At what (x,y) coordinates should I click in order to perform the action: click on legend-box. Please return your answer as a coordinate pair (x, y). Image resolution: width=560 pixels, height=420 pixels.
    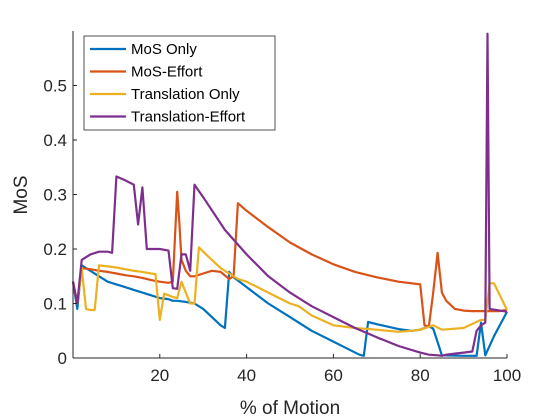
    Looking at the image, I should click on (179, 83).